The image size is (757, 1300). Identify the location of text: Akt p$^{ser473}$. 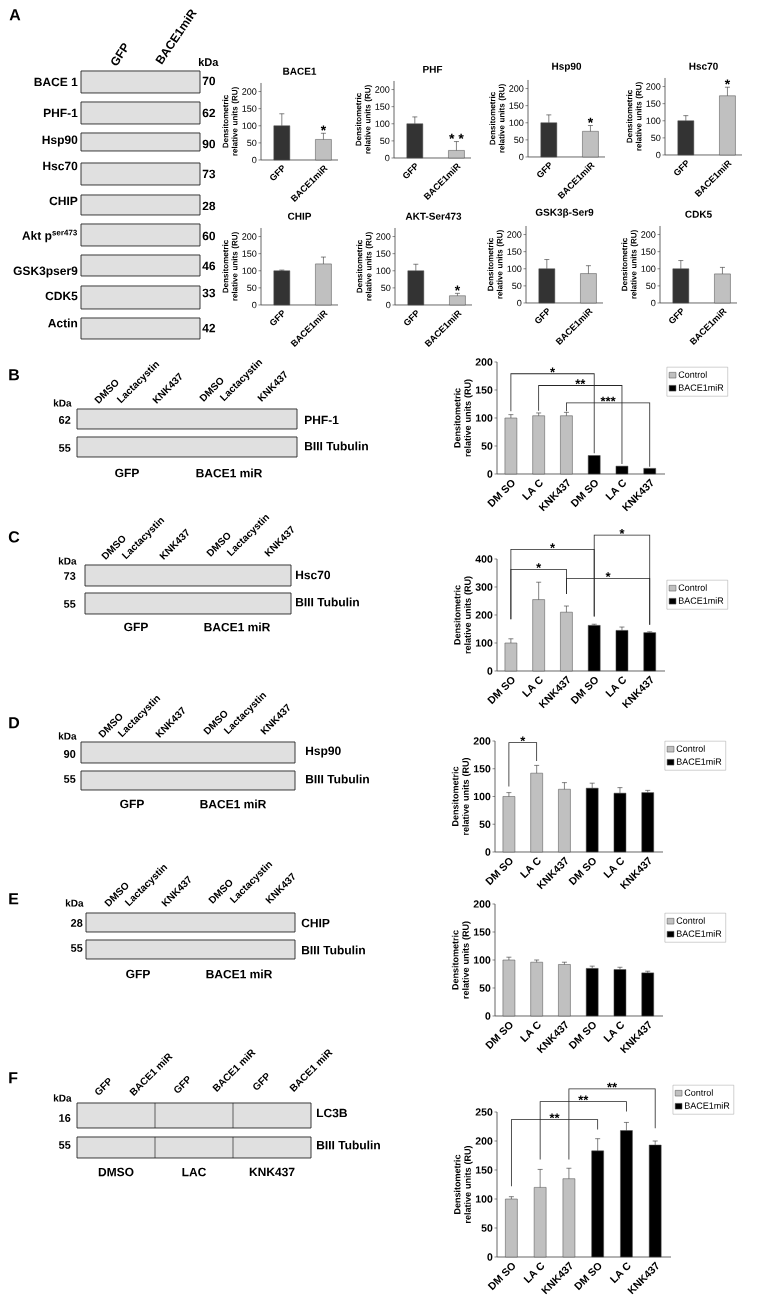
(49, 236).